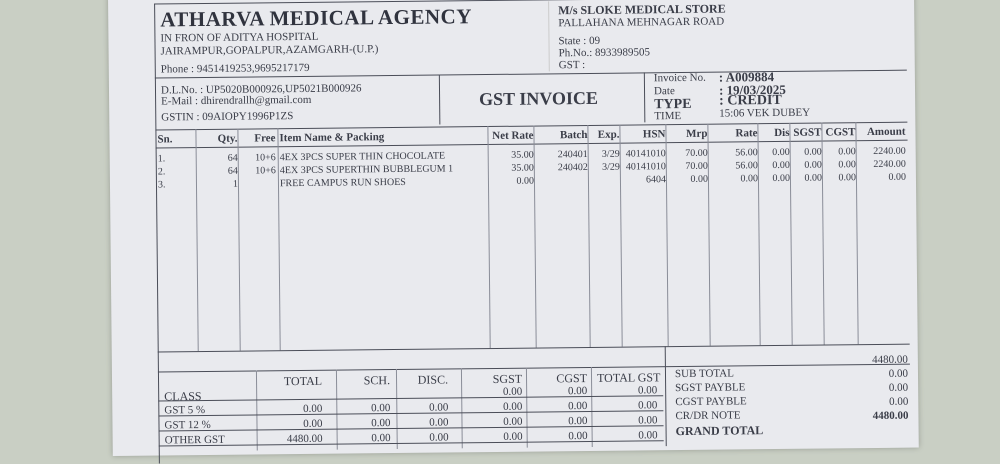 This screenshot has height=464, width=1000. What do you see at coordinates (562, 155) in the screenshot?
I see `cell-batch: 240401` at bounding box center [562, 155].